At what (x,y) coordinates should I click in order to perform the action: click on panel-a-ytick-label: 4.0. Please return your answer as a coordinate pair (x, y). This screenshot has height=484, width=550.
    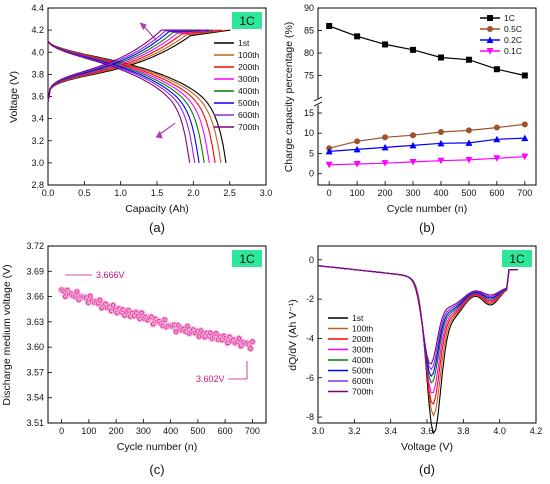
    Looking at the image, I should click on (37, 52).